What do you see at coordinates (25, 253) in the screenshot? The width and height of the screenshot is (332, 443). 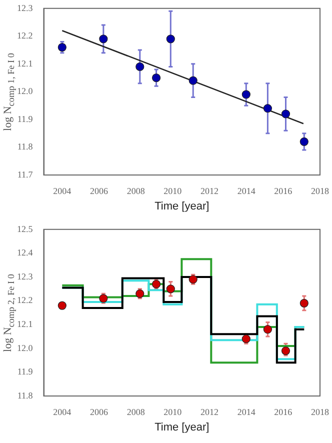 I see `y-tick-label: 12.4` at bounding box center [25, 253].